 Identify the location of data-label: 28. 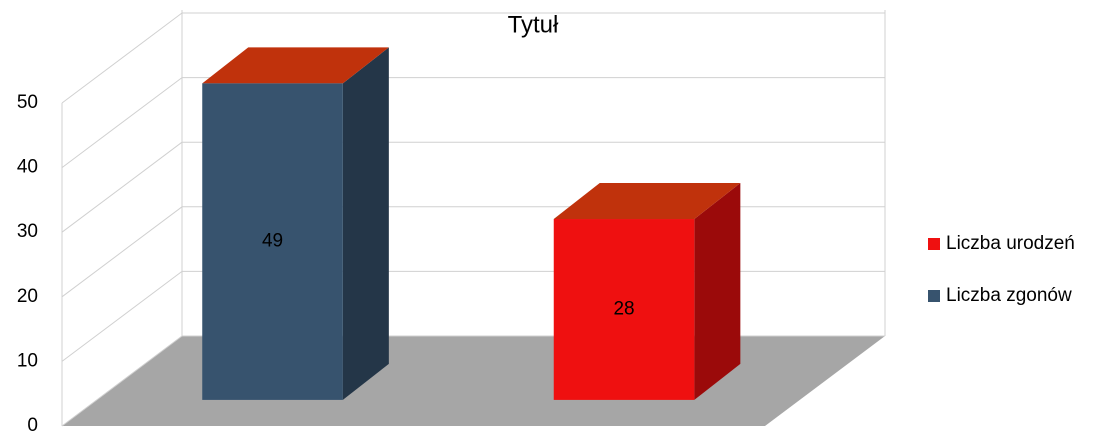
(623, 308).